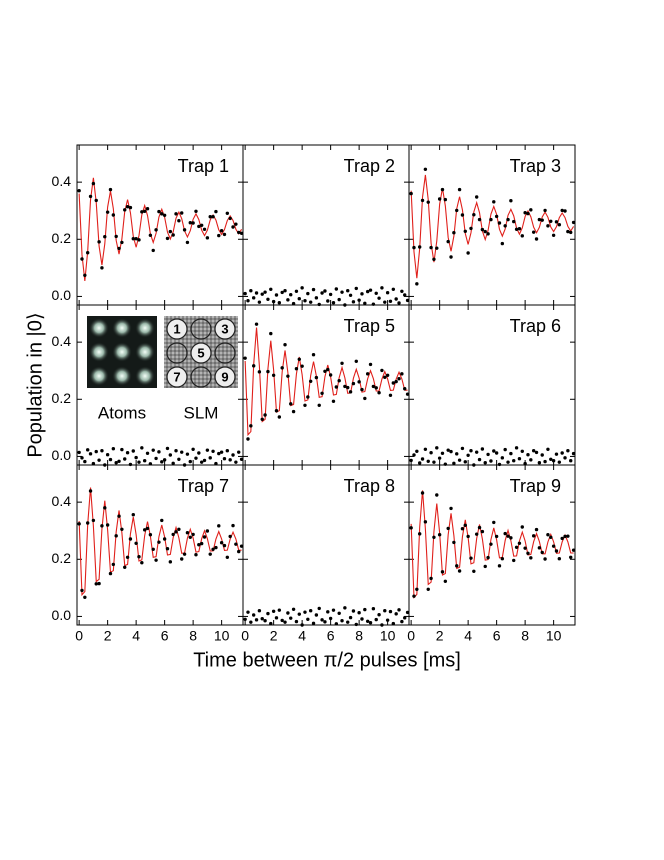  Describe the element at coordinates (388, 636) in the screenshot. I see `x-tick-label: 10` at that location.